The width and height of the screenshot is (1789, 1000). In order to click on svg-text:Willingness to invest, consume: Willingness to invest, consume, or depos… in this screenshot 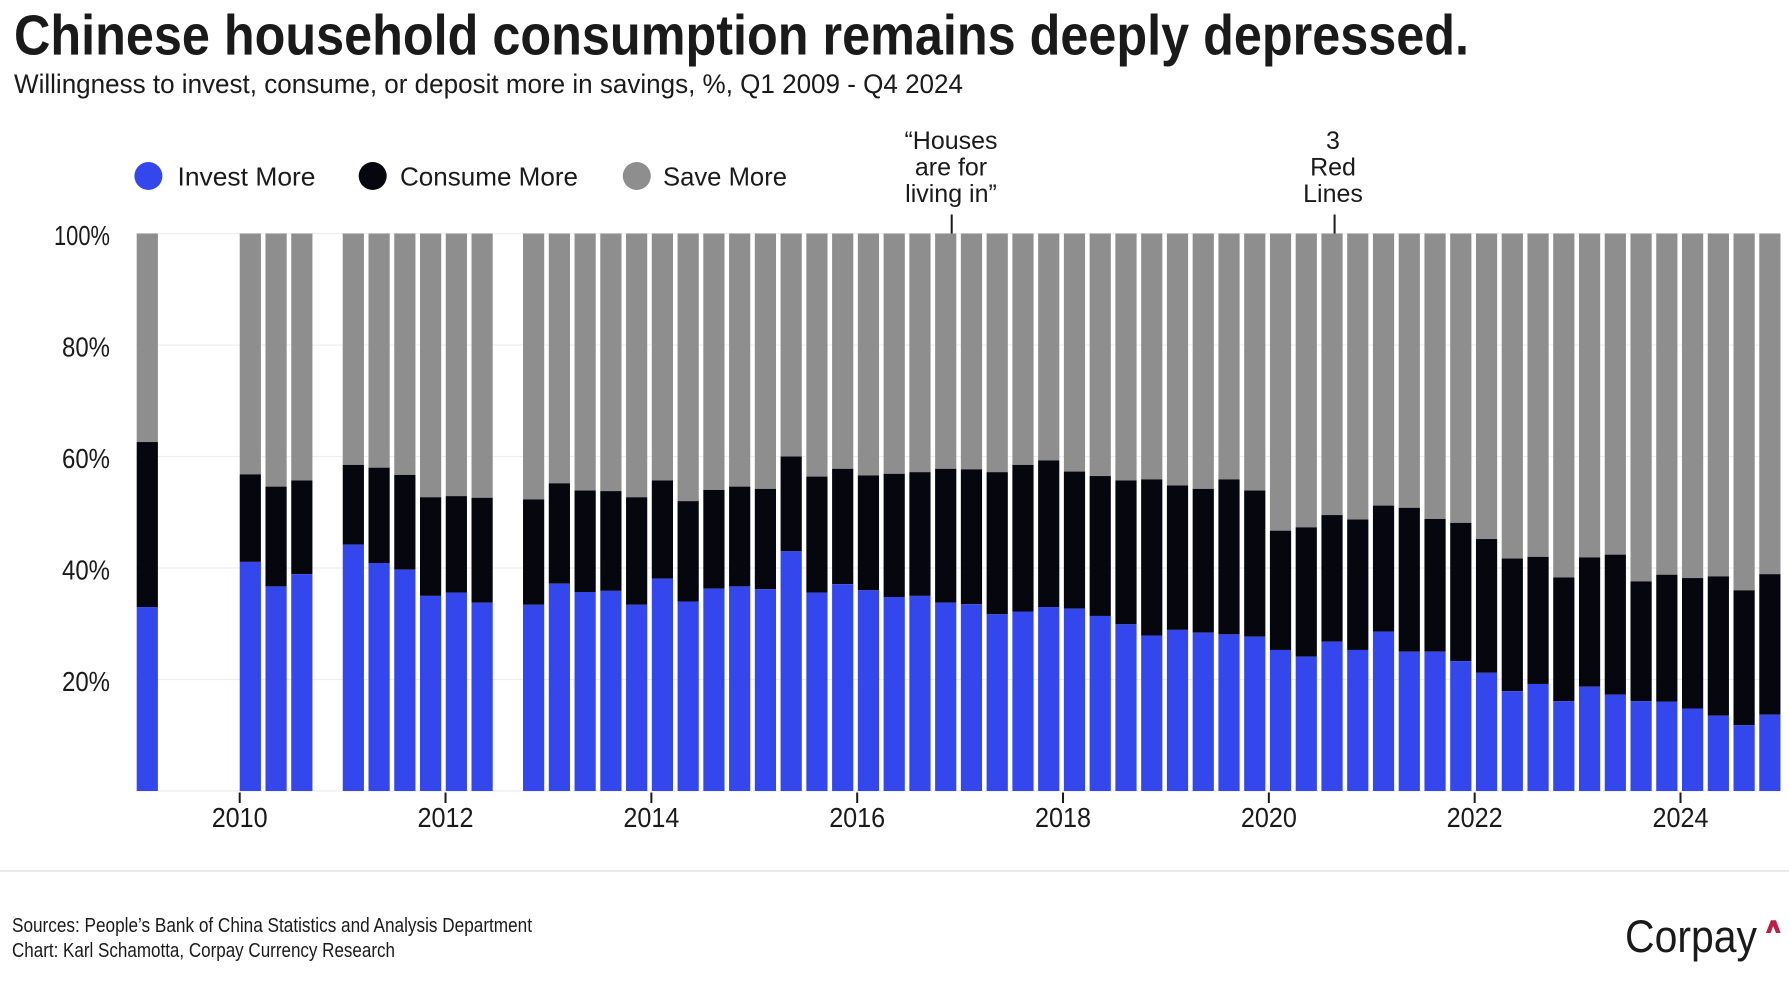, I will do `click(488, 84)`.